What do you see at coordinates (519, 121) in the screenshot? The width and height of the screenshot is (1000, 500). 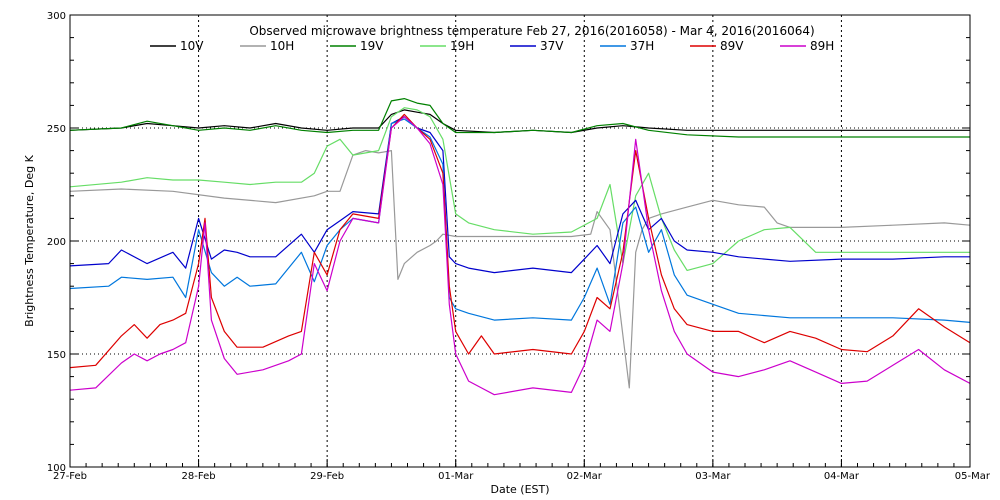 I see `series-line-10v` at bounding box center [519, 121].